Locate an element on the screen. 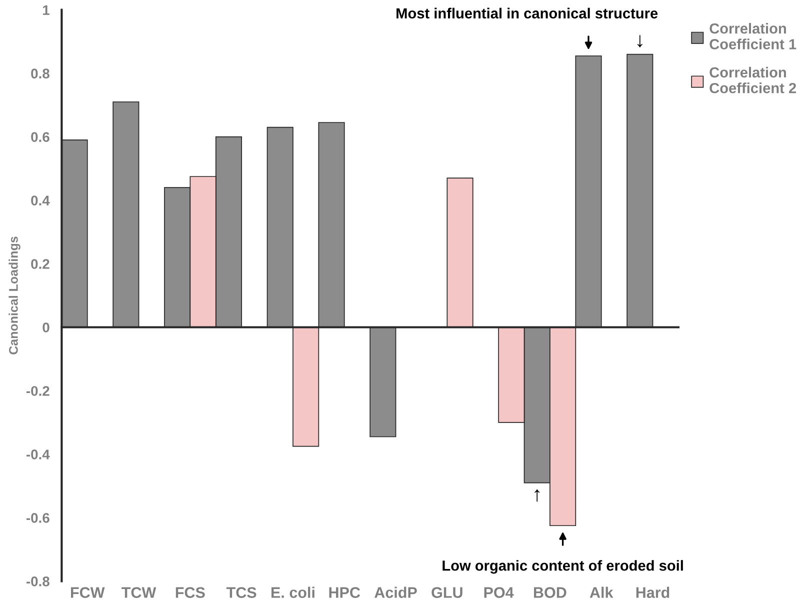 Image resolution: width=801 pixels, height=615 pixels. y-tick-label: 0.6 is located at coordinates (40, 137).